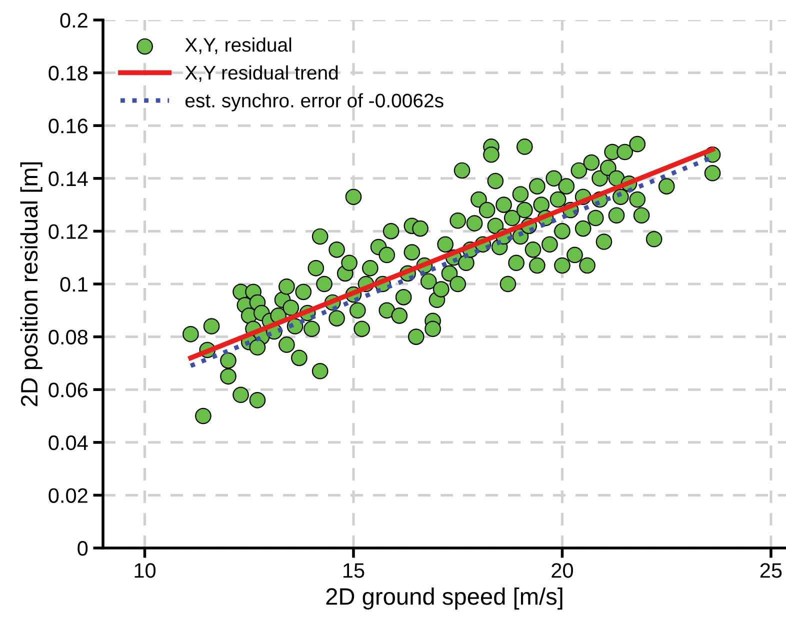 The image size is (786, 630). I want to click on y-tick-label: 0.14, so click(68, 178).